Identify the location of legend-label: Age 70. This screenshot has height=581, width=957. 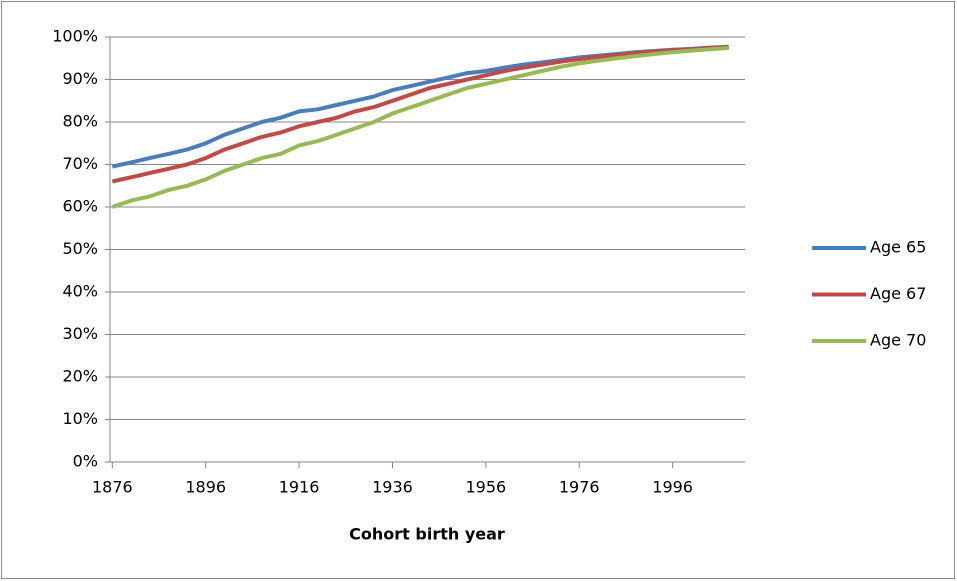
(898, 340).